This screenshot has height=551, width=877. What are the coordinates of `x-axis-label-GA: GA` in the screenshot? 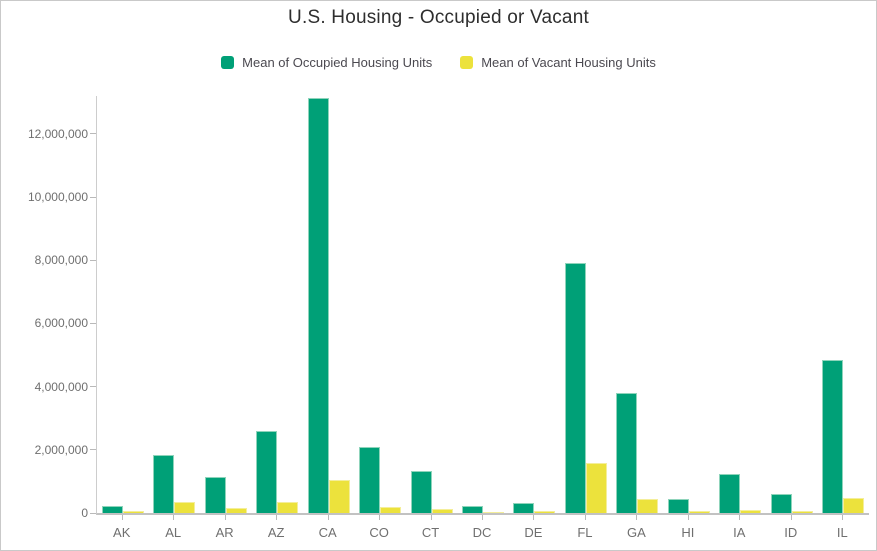 It's located at (636, 532).